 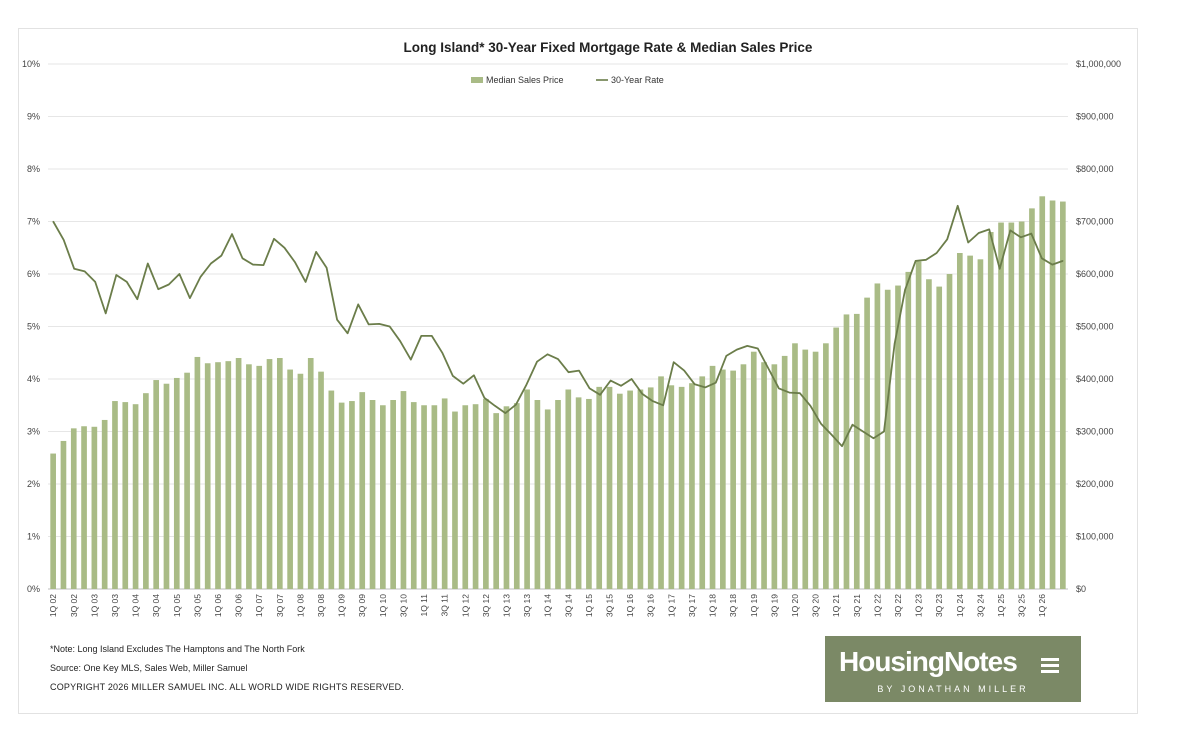 What do you see at coordinates (754, 605) in the screenshot?
I see `x-tick-label: 1Q 19` at bounding box center [754, 605].